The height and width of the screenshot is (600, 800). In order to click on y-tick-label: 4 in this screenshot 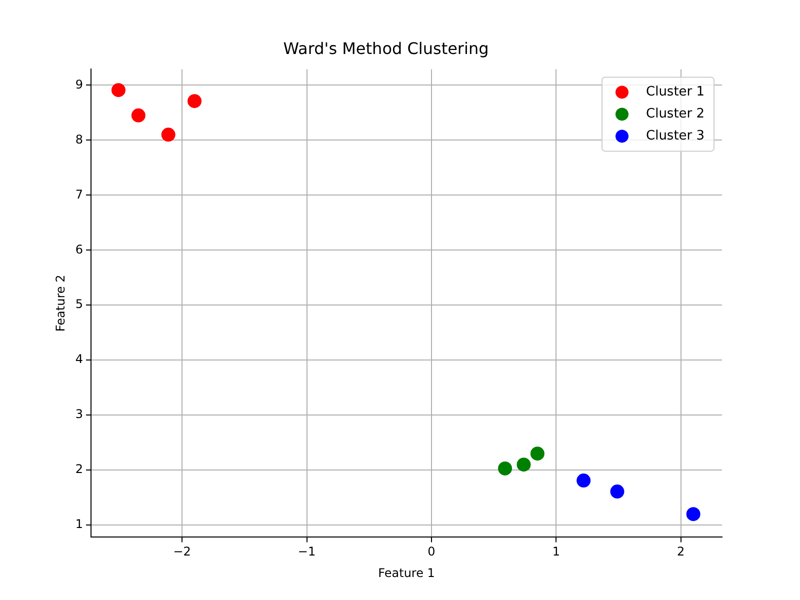, I will do `click(79, 359)`.